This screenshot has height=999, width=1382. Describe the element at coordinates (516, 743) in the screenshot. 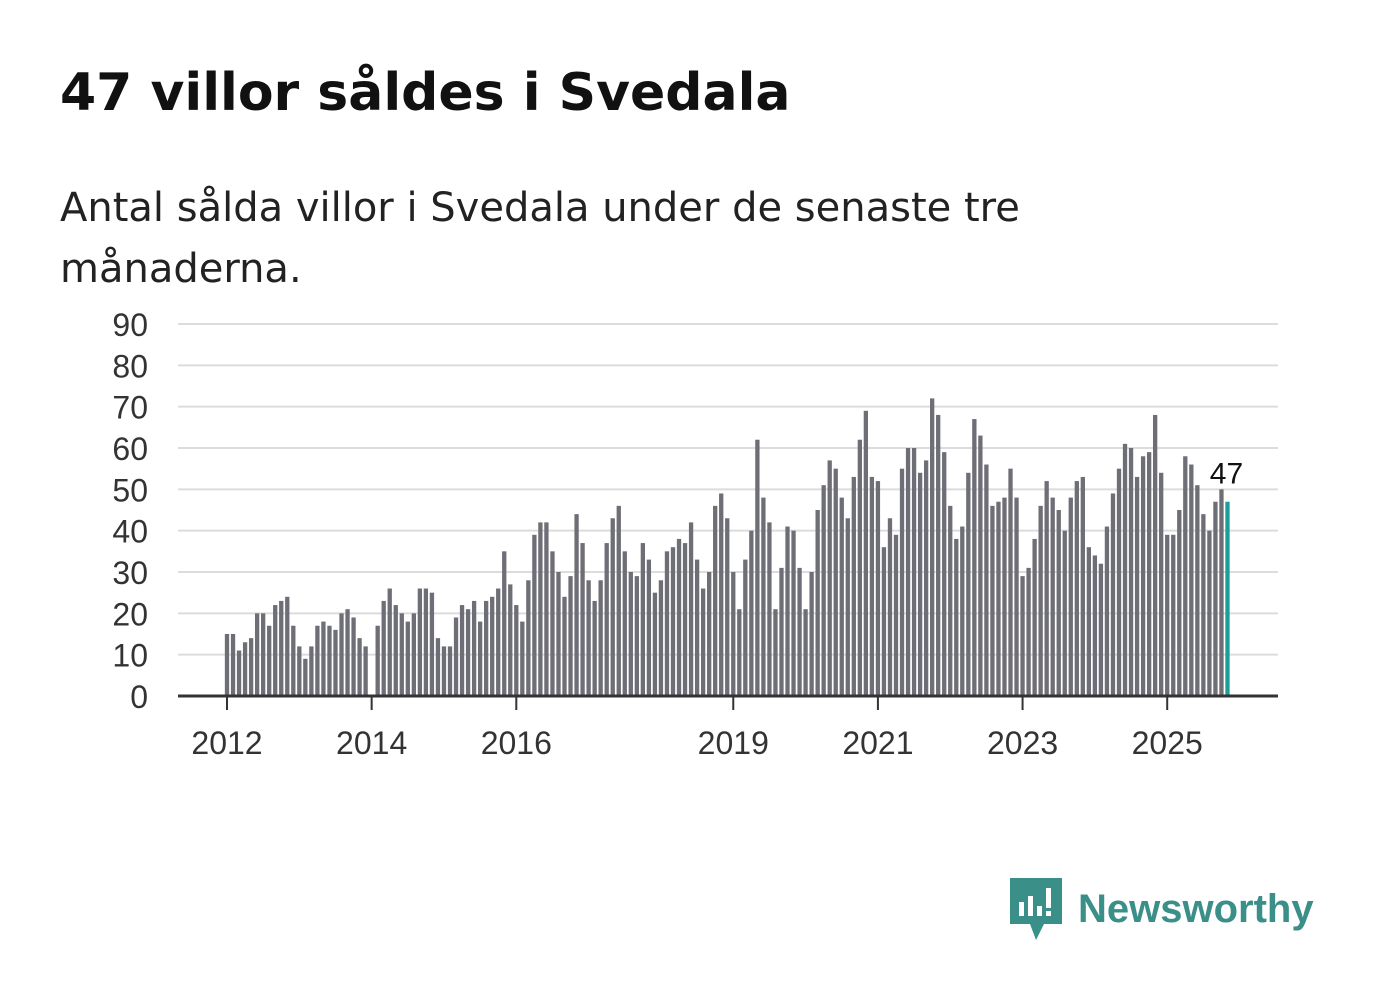

I see `x-tick-label: 2016` at that location.